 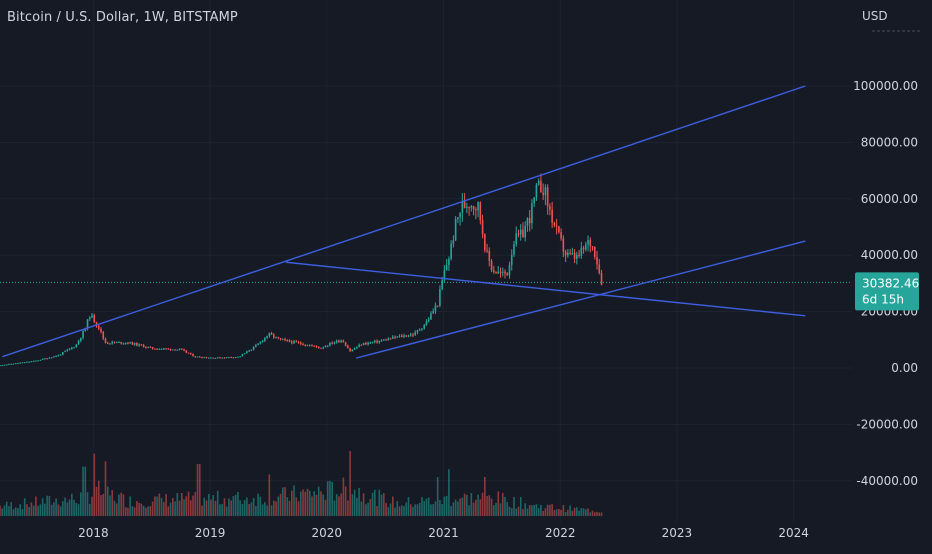 I want to click on time-axis: 2018 2019 2020 2021 2022 2023 2024, so click(x=443, y=533).